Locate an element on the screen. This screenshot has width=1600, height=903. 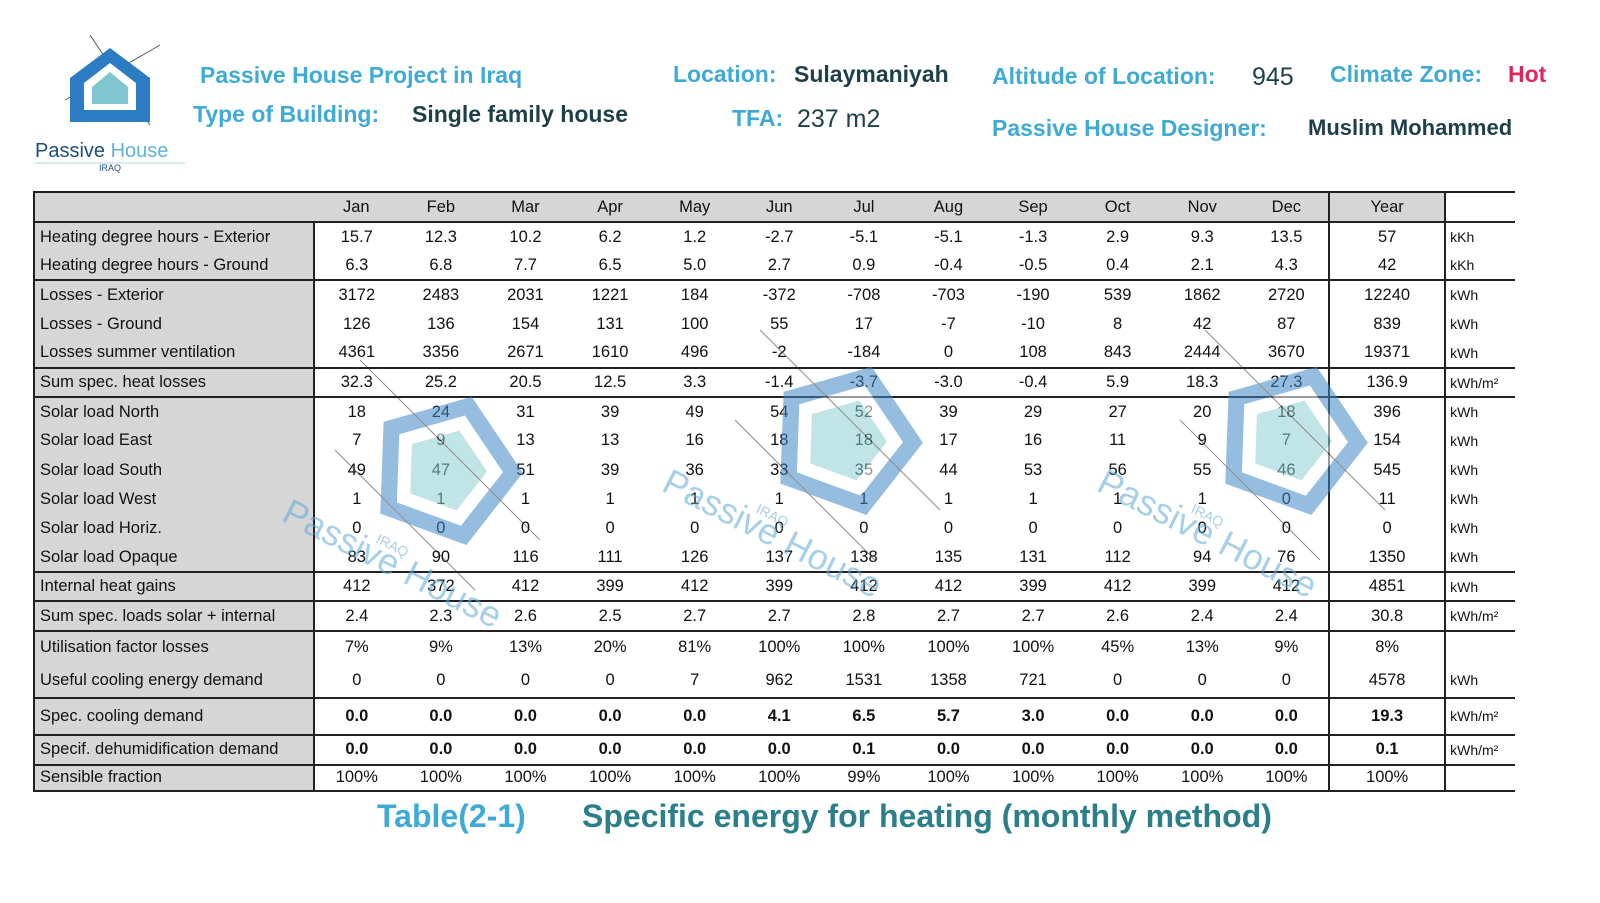
year-value: 11 is located at coordinates (1387, 499).